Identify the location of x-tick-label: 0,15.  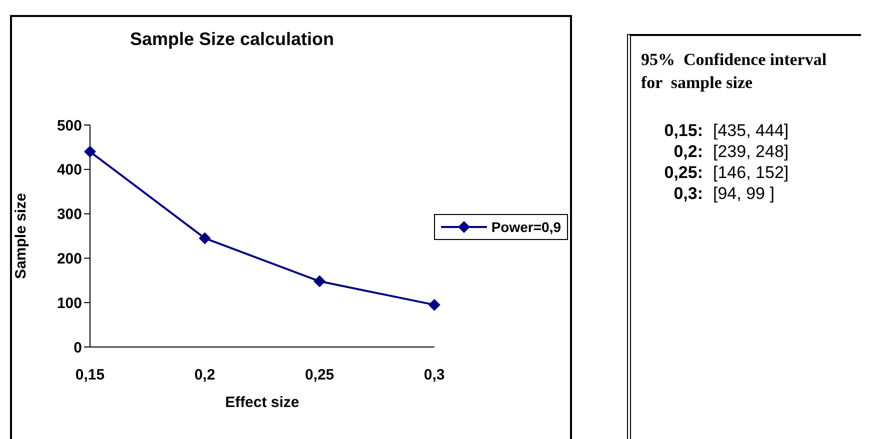
(90, 375).